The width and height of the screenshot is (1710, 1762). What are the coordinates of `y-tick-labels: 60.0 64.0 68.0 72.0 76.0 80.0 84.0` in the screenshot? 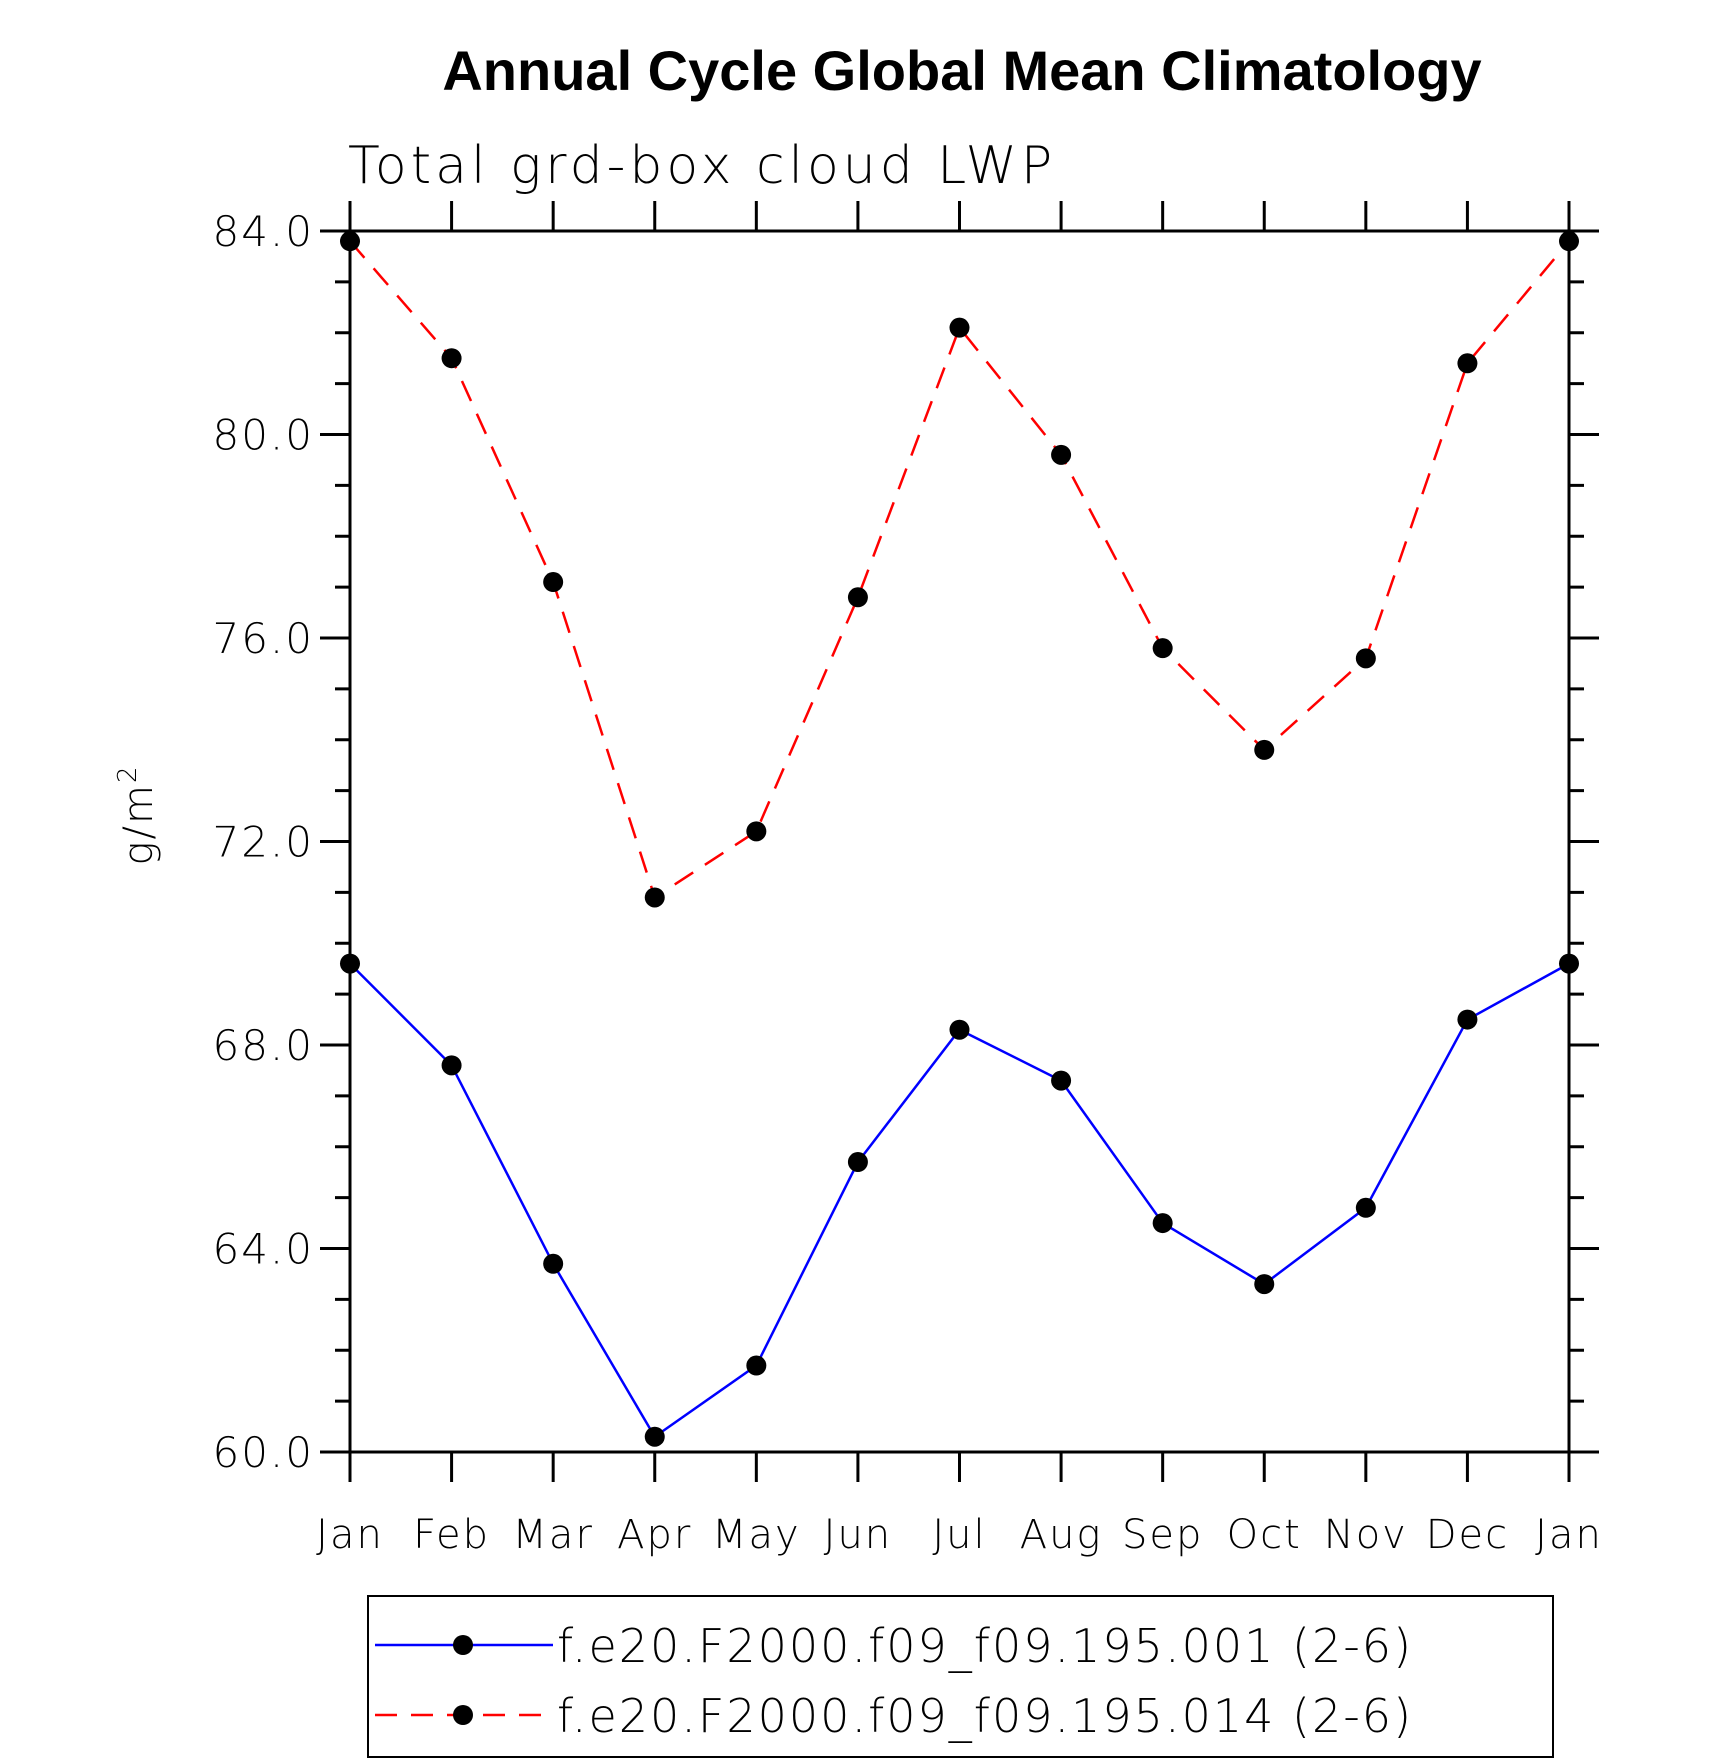 It's located at (263, 842).